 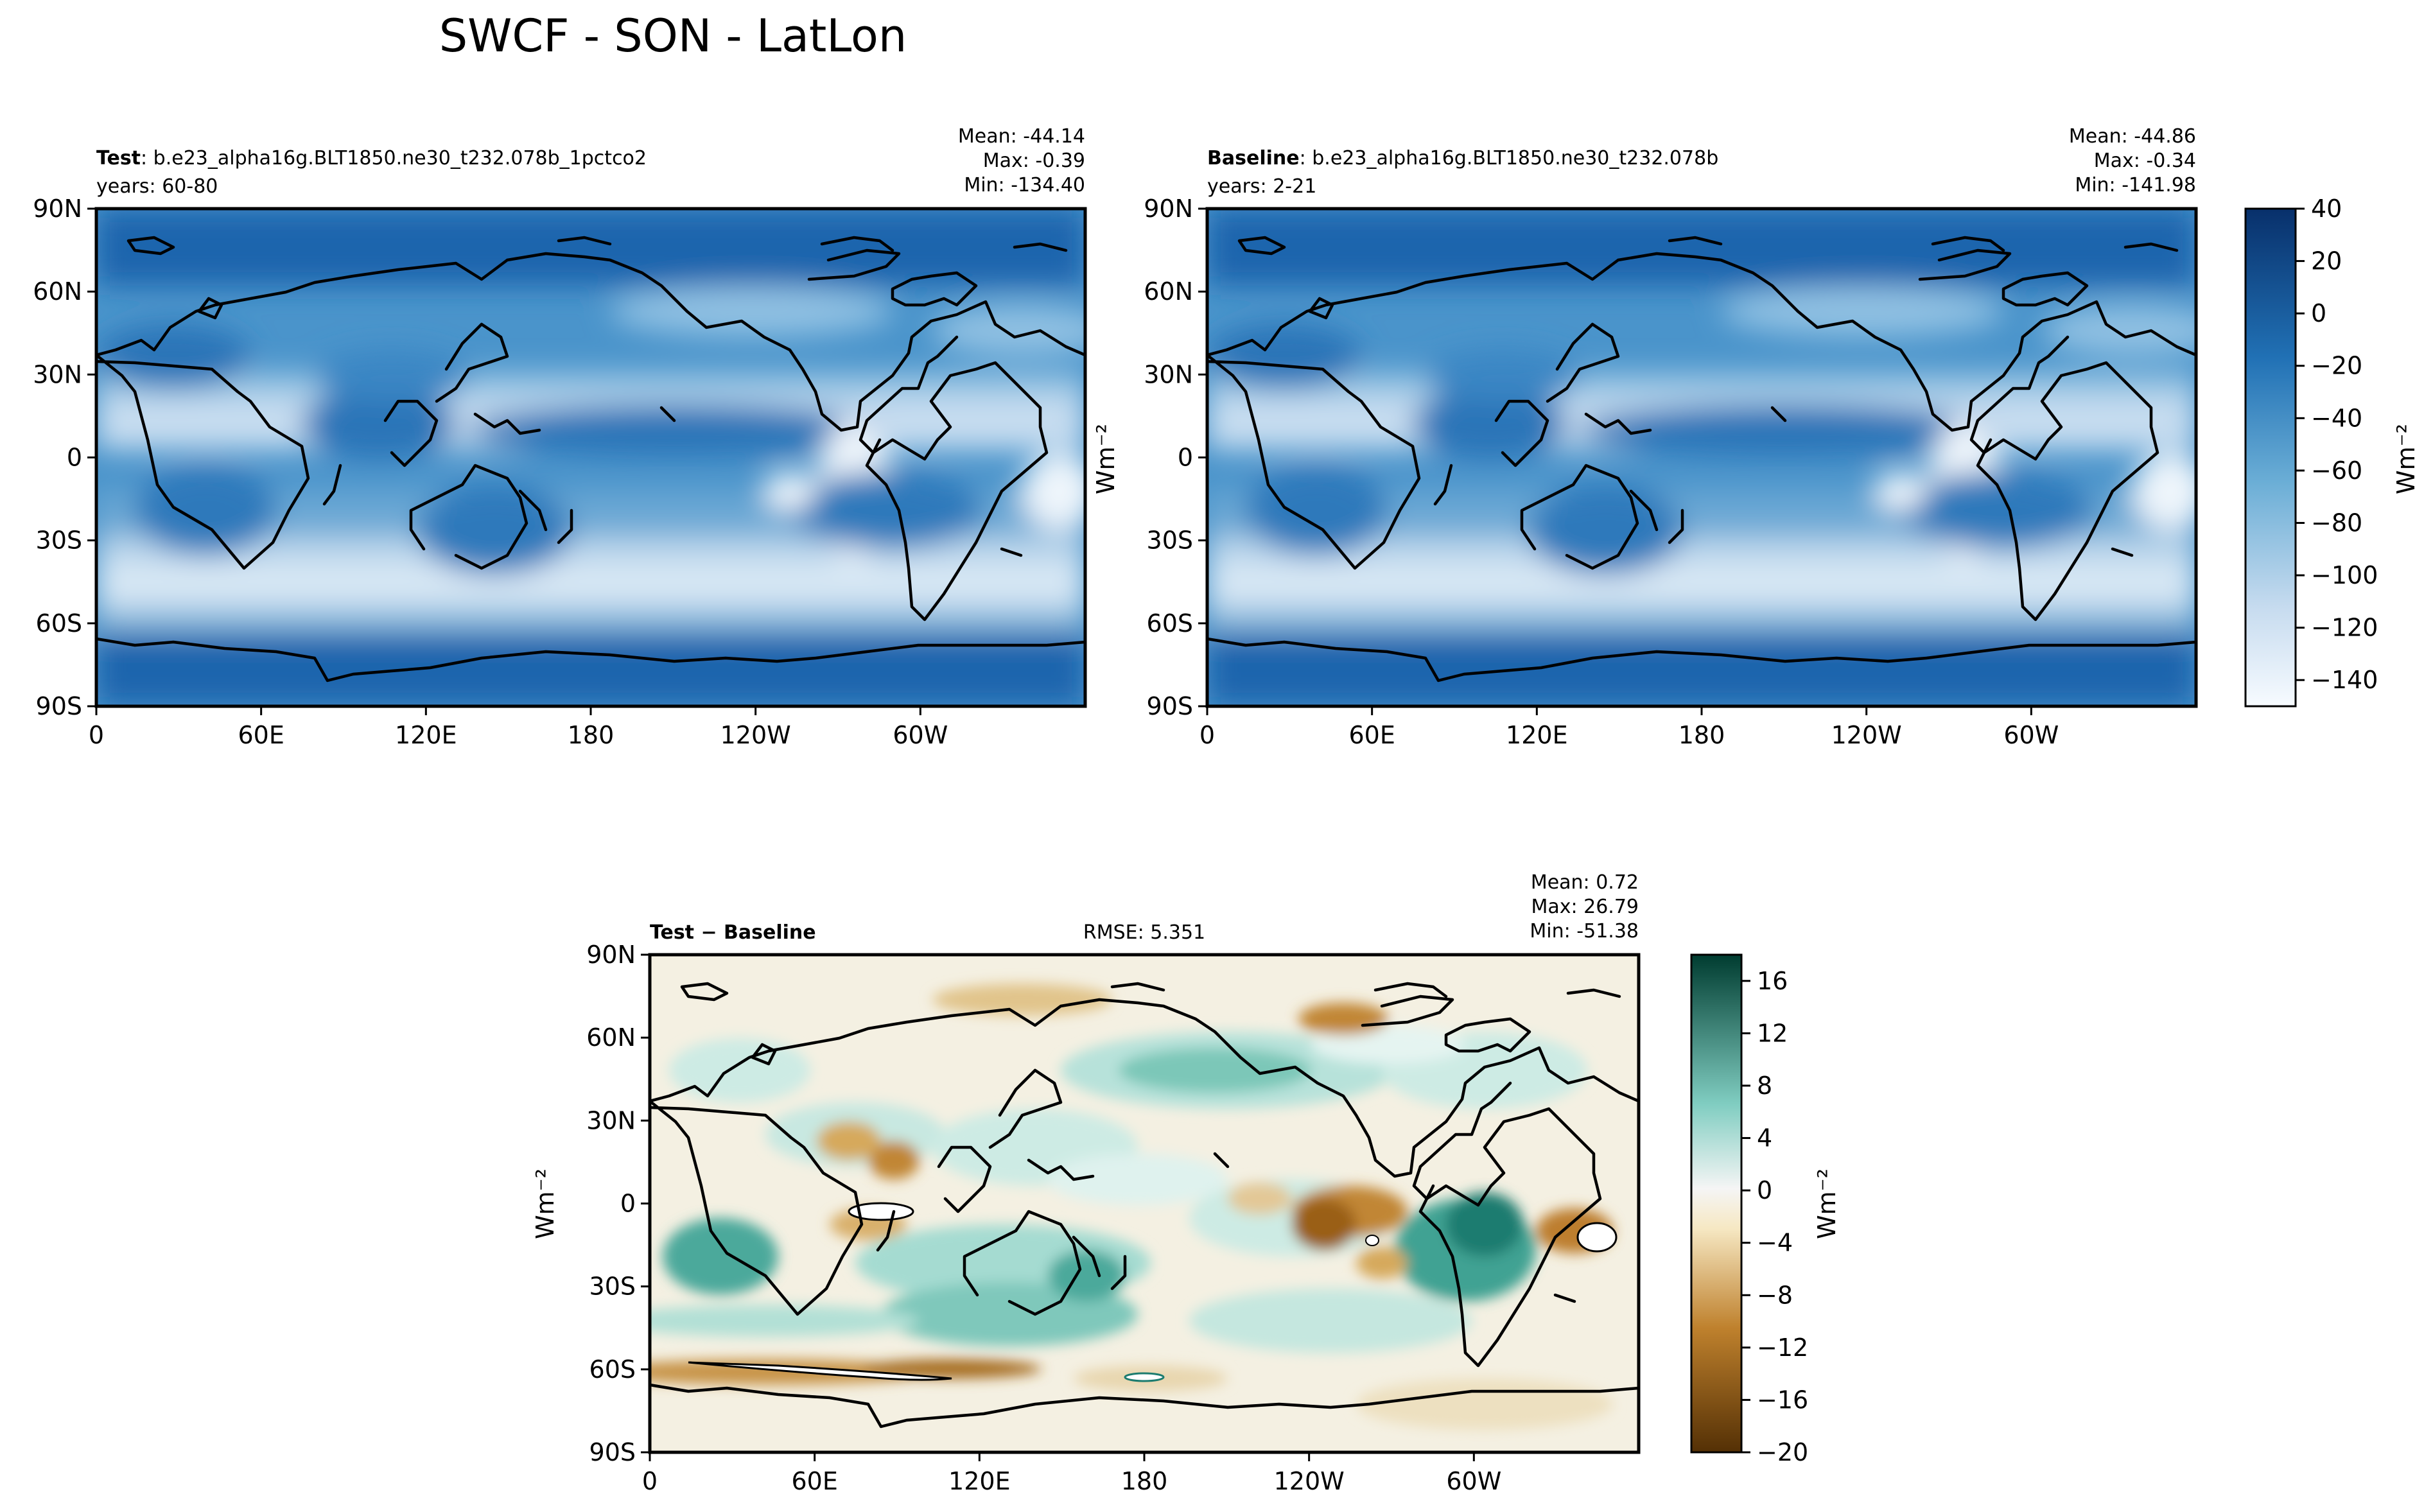 What do you see at coordinates (1253, 158) in the screenshot?
I see `panel-baseline-label-bold: Baseline` at bounding box center [1253, 158].